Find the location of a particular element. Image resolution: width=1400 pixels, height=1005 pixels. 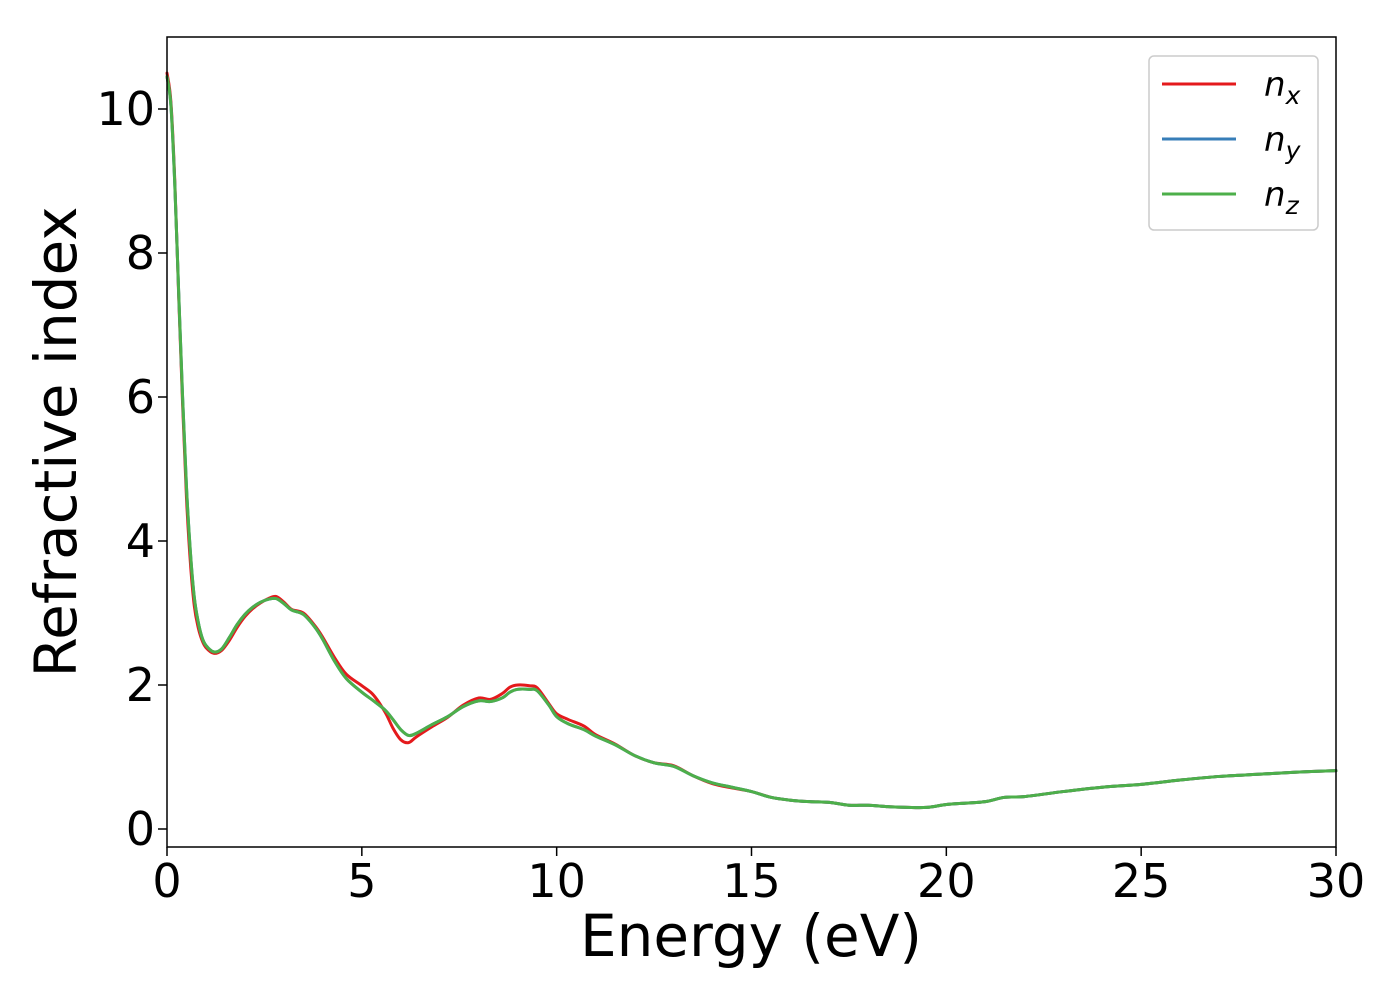

legend-box is located at coordinates (1233, 143).